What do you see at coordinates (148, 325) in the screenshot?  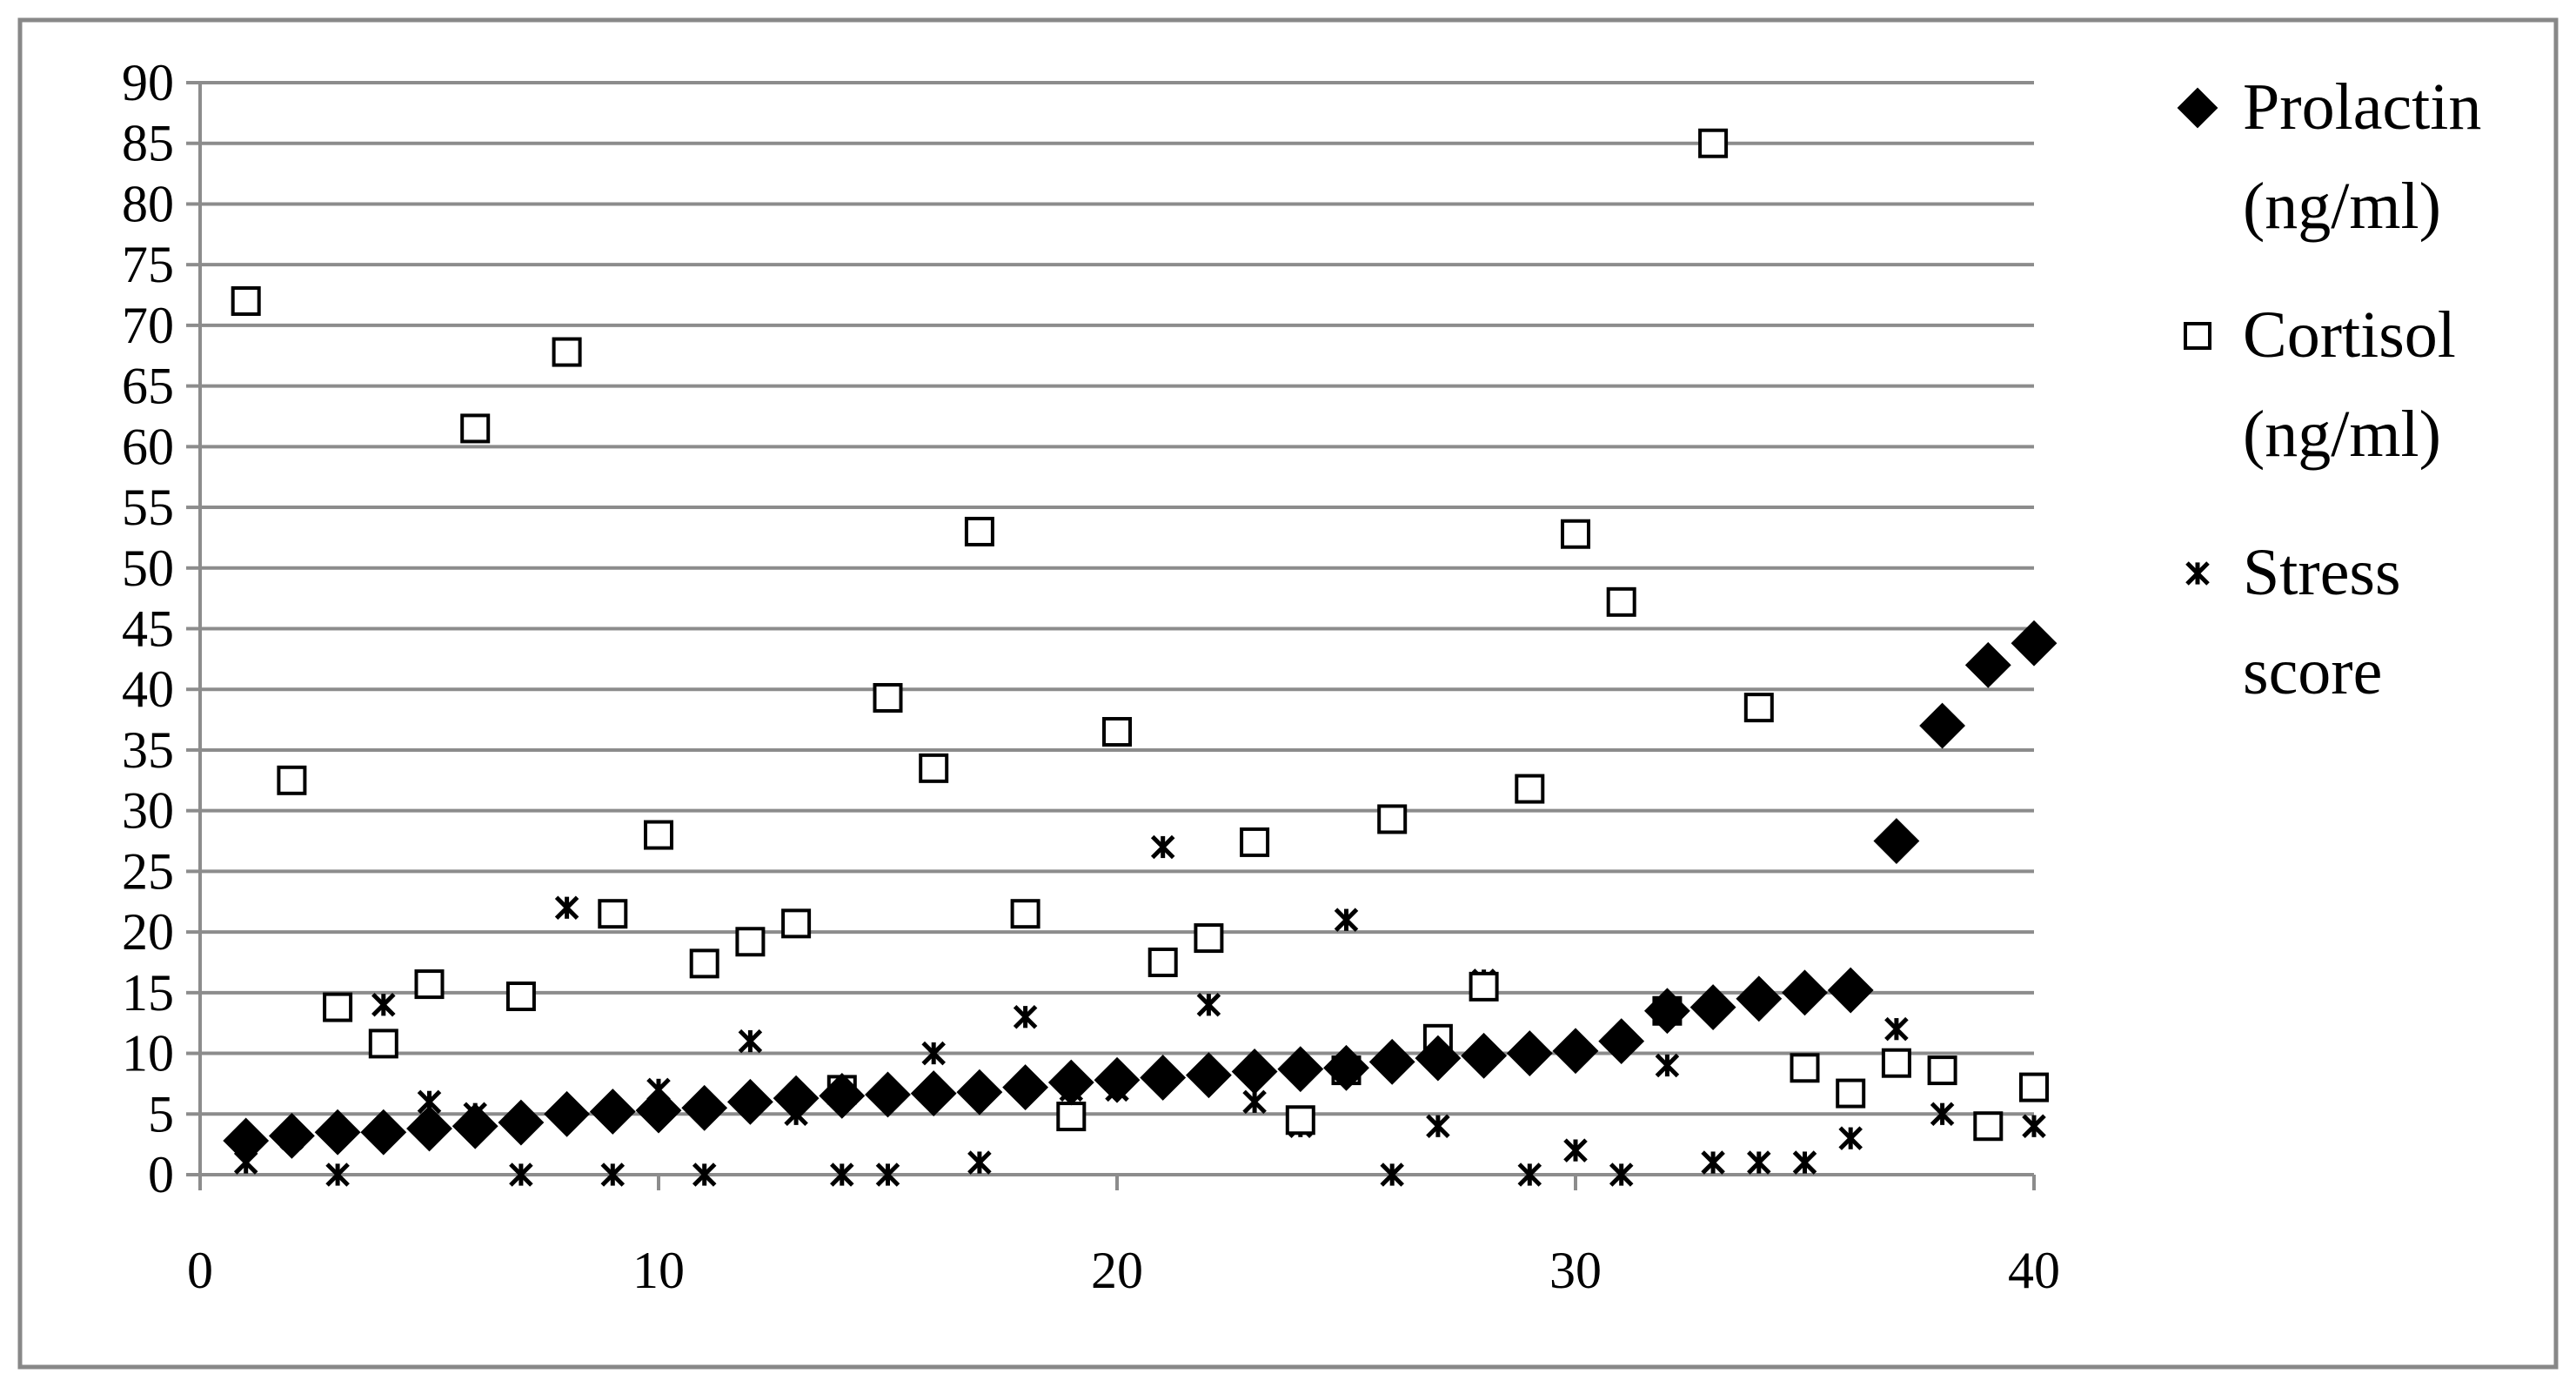 I see `y-tick-label: 70` at bounding box center [148, 325].